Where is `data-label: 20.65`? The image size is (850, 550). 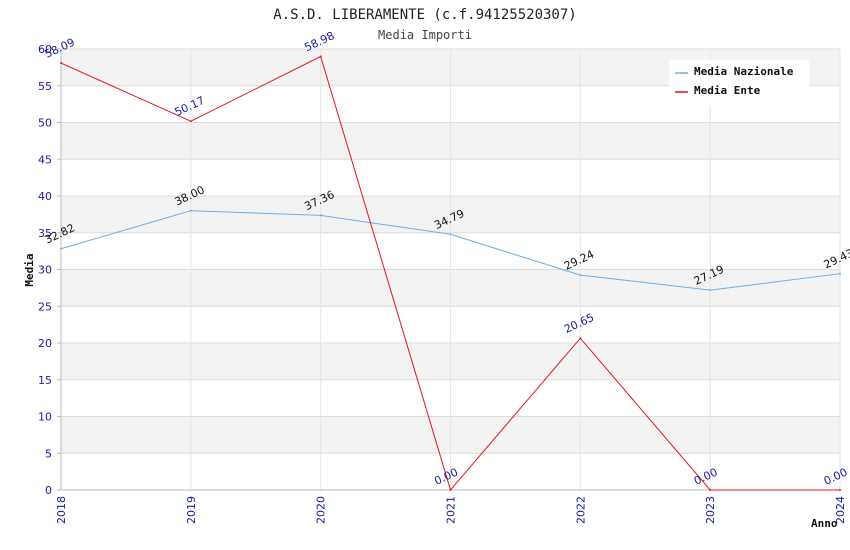 data-label: 20.65 is located at coordinates (579, 323).